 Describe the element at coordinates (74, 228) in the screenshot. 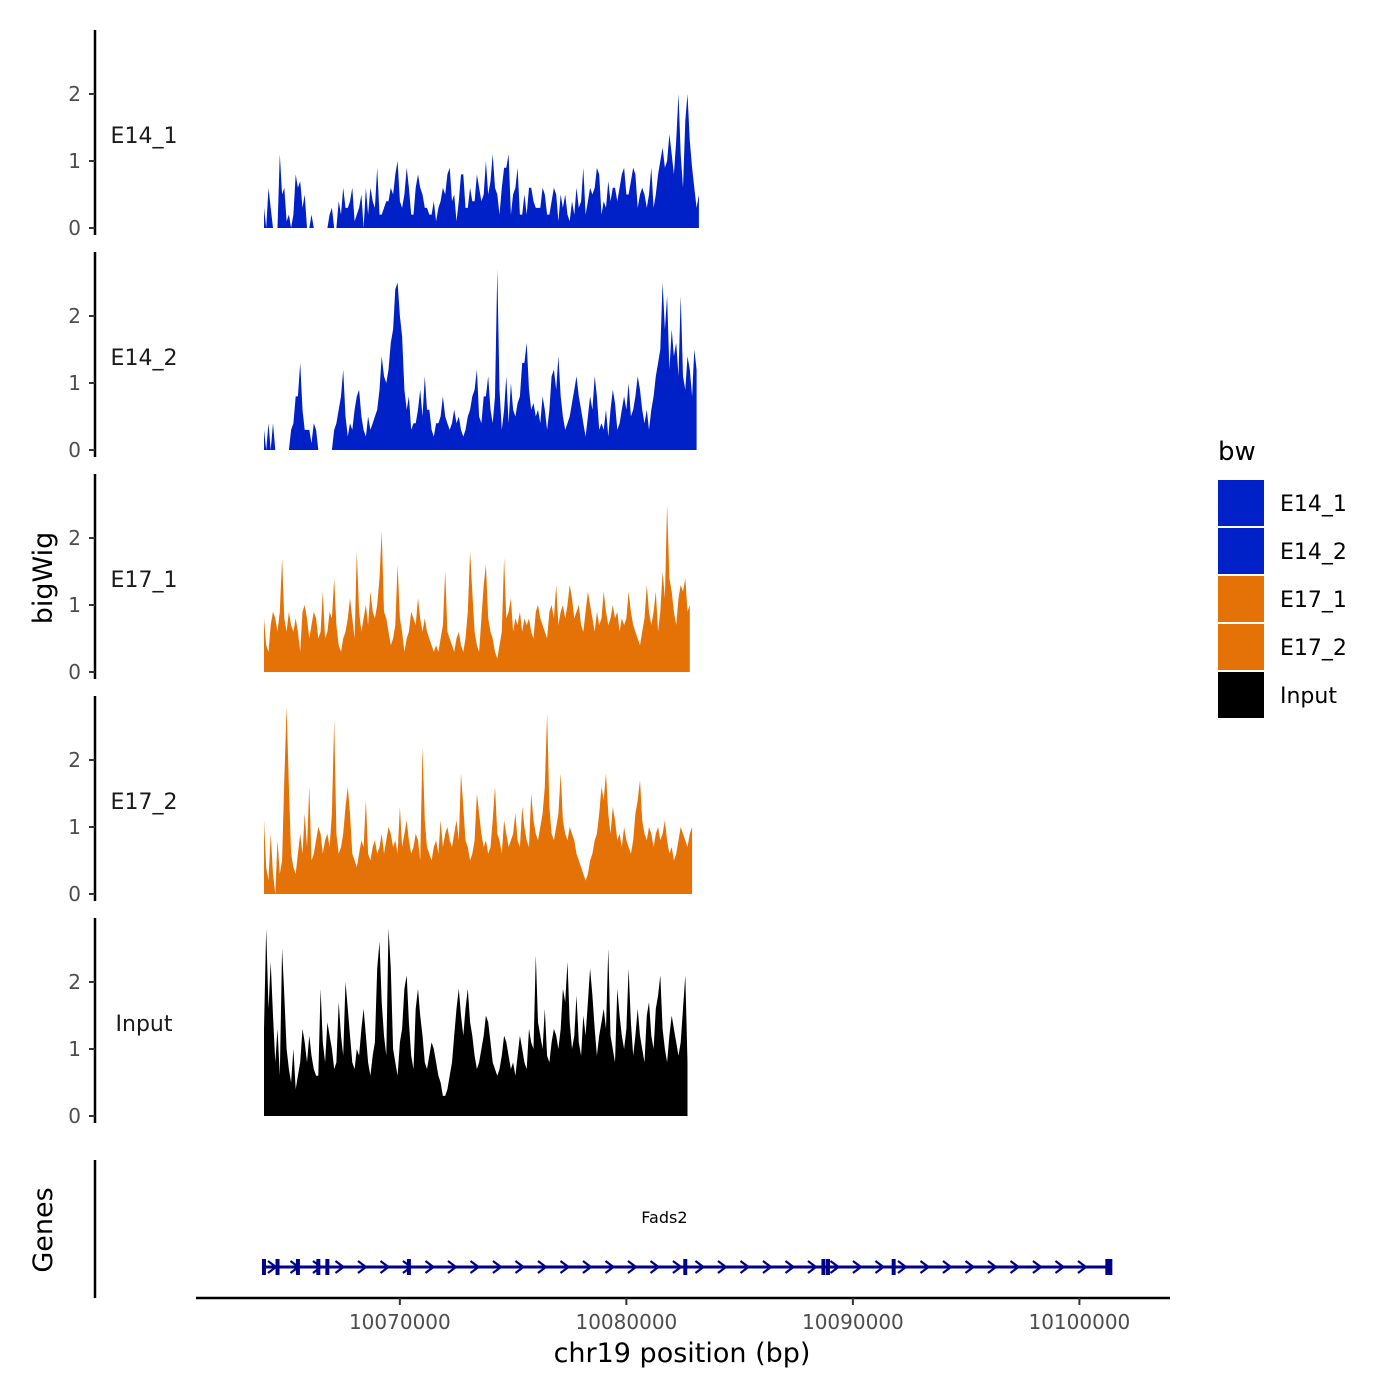

I see `y-tick-label-E14_1-0: 0` at that location.